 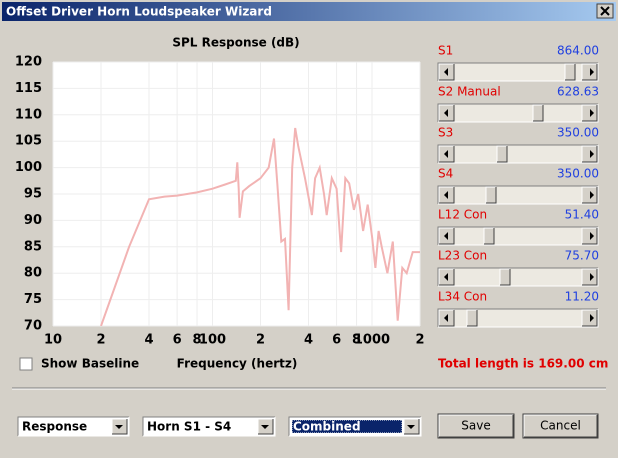 What do you see at coordinates (336, 340) in the screenshot?
I see `x-tick-label: 6` at bounding box center [336, 340].